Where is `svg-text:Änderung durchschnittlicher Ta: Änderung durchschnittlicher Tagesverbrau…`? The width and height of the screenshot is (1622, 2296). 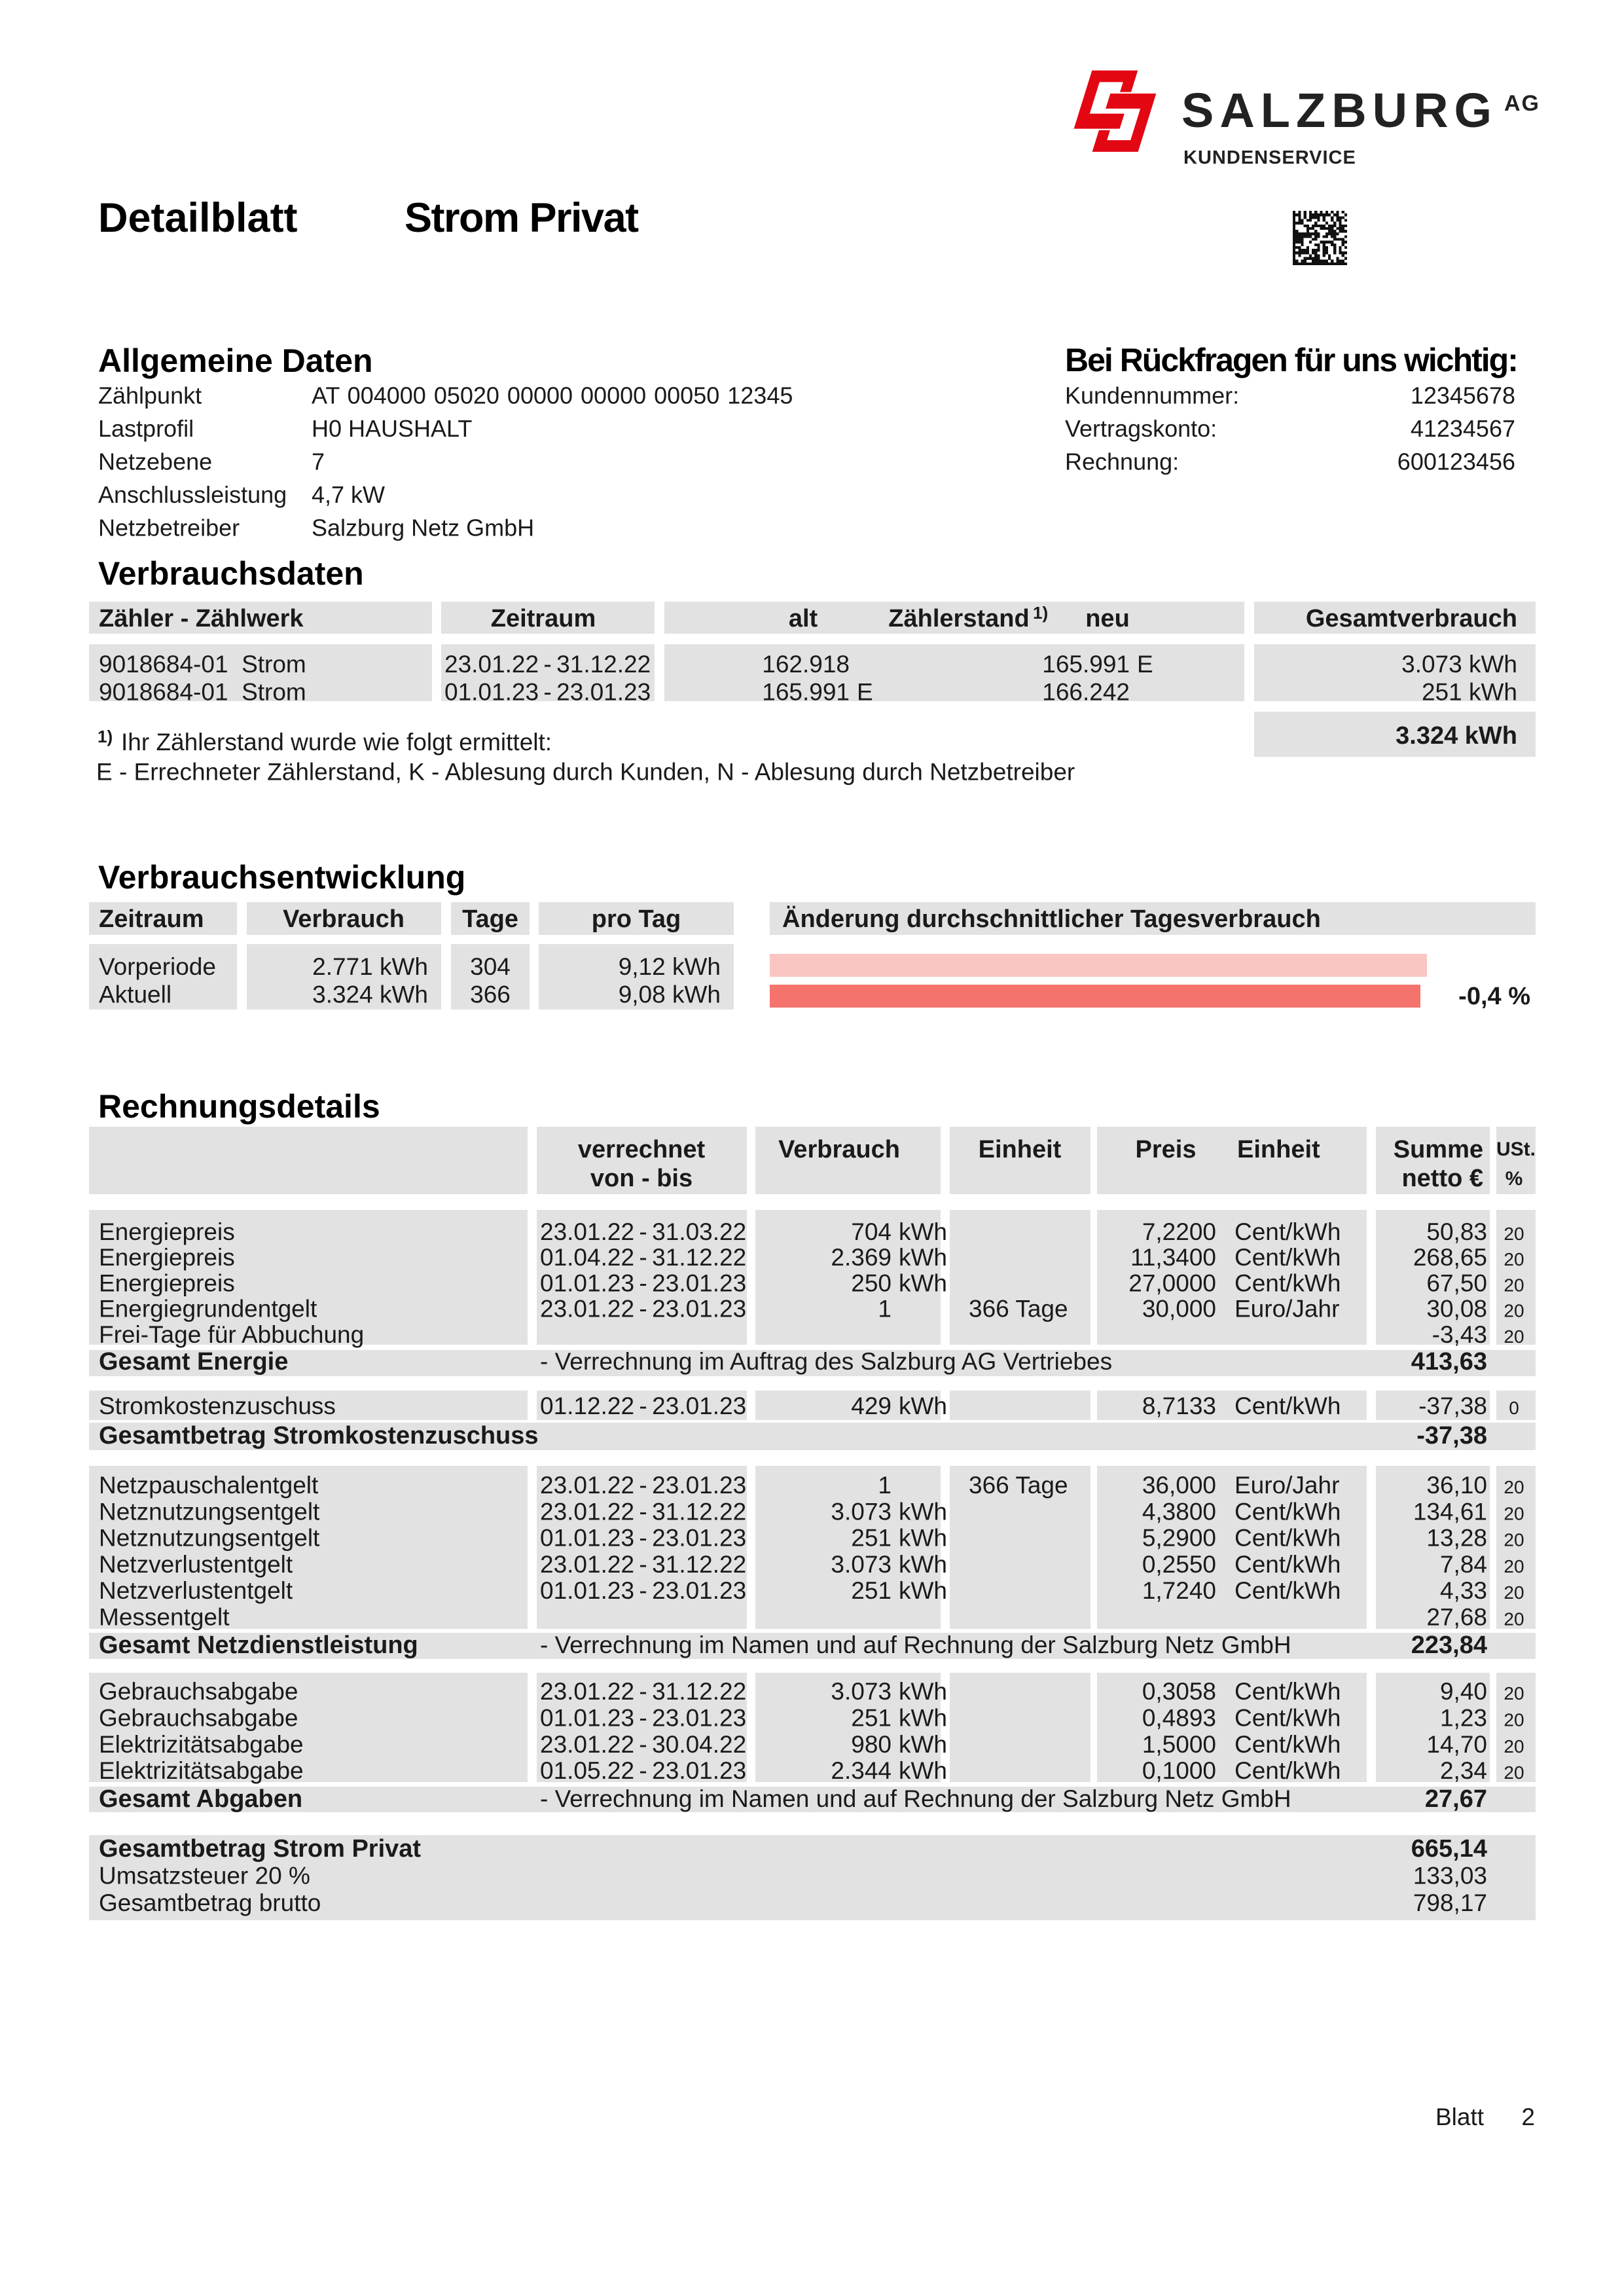 svg-text:Änderung durchschnittlicher Ta: Änderung durchschnittlicher Tagesverbrau… is located at coordinates (1051, 919).